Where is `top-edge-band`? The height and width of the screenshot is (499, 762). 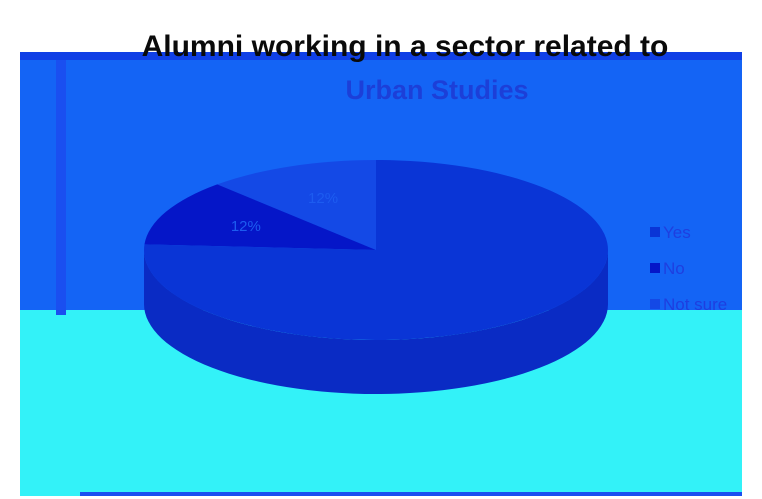
top-edge-band is located at coordinates (381, 56).